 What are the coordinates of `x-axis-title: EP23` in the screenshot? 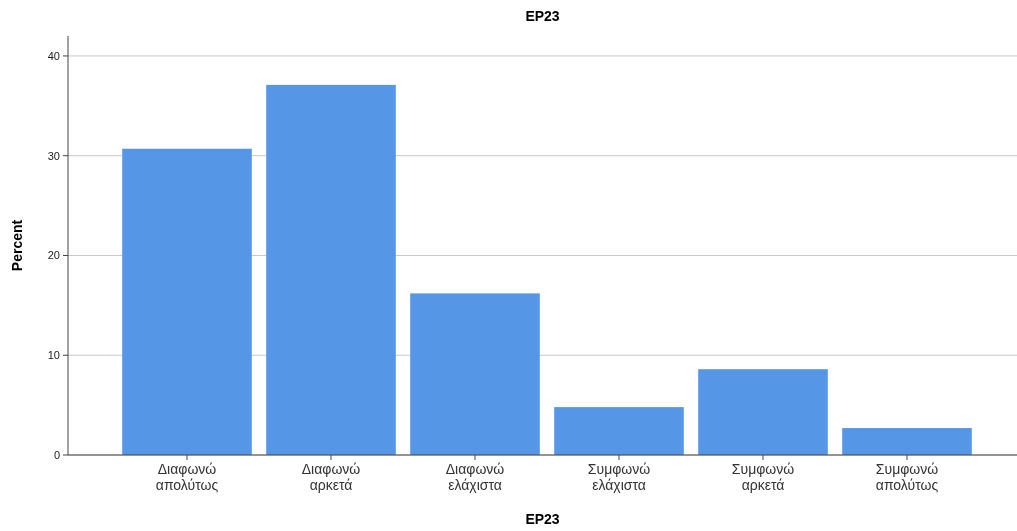 It's located at (542, 519).